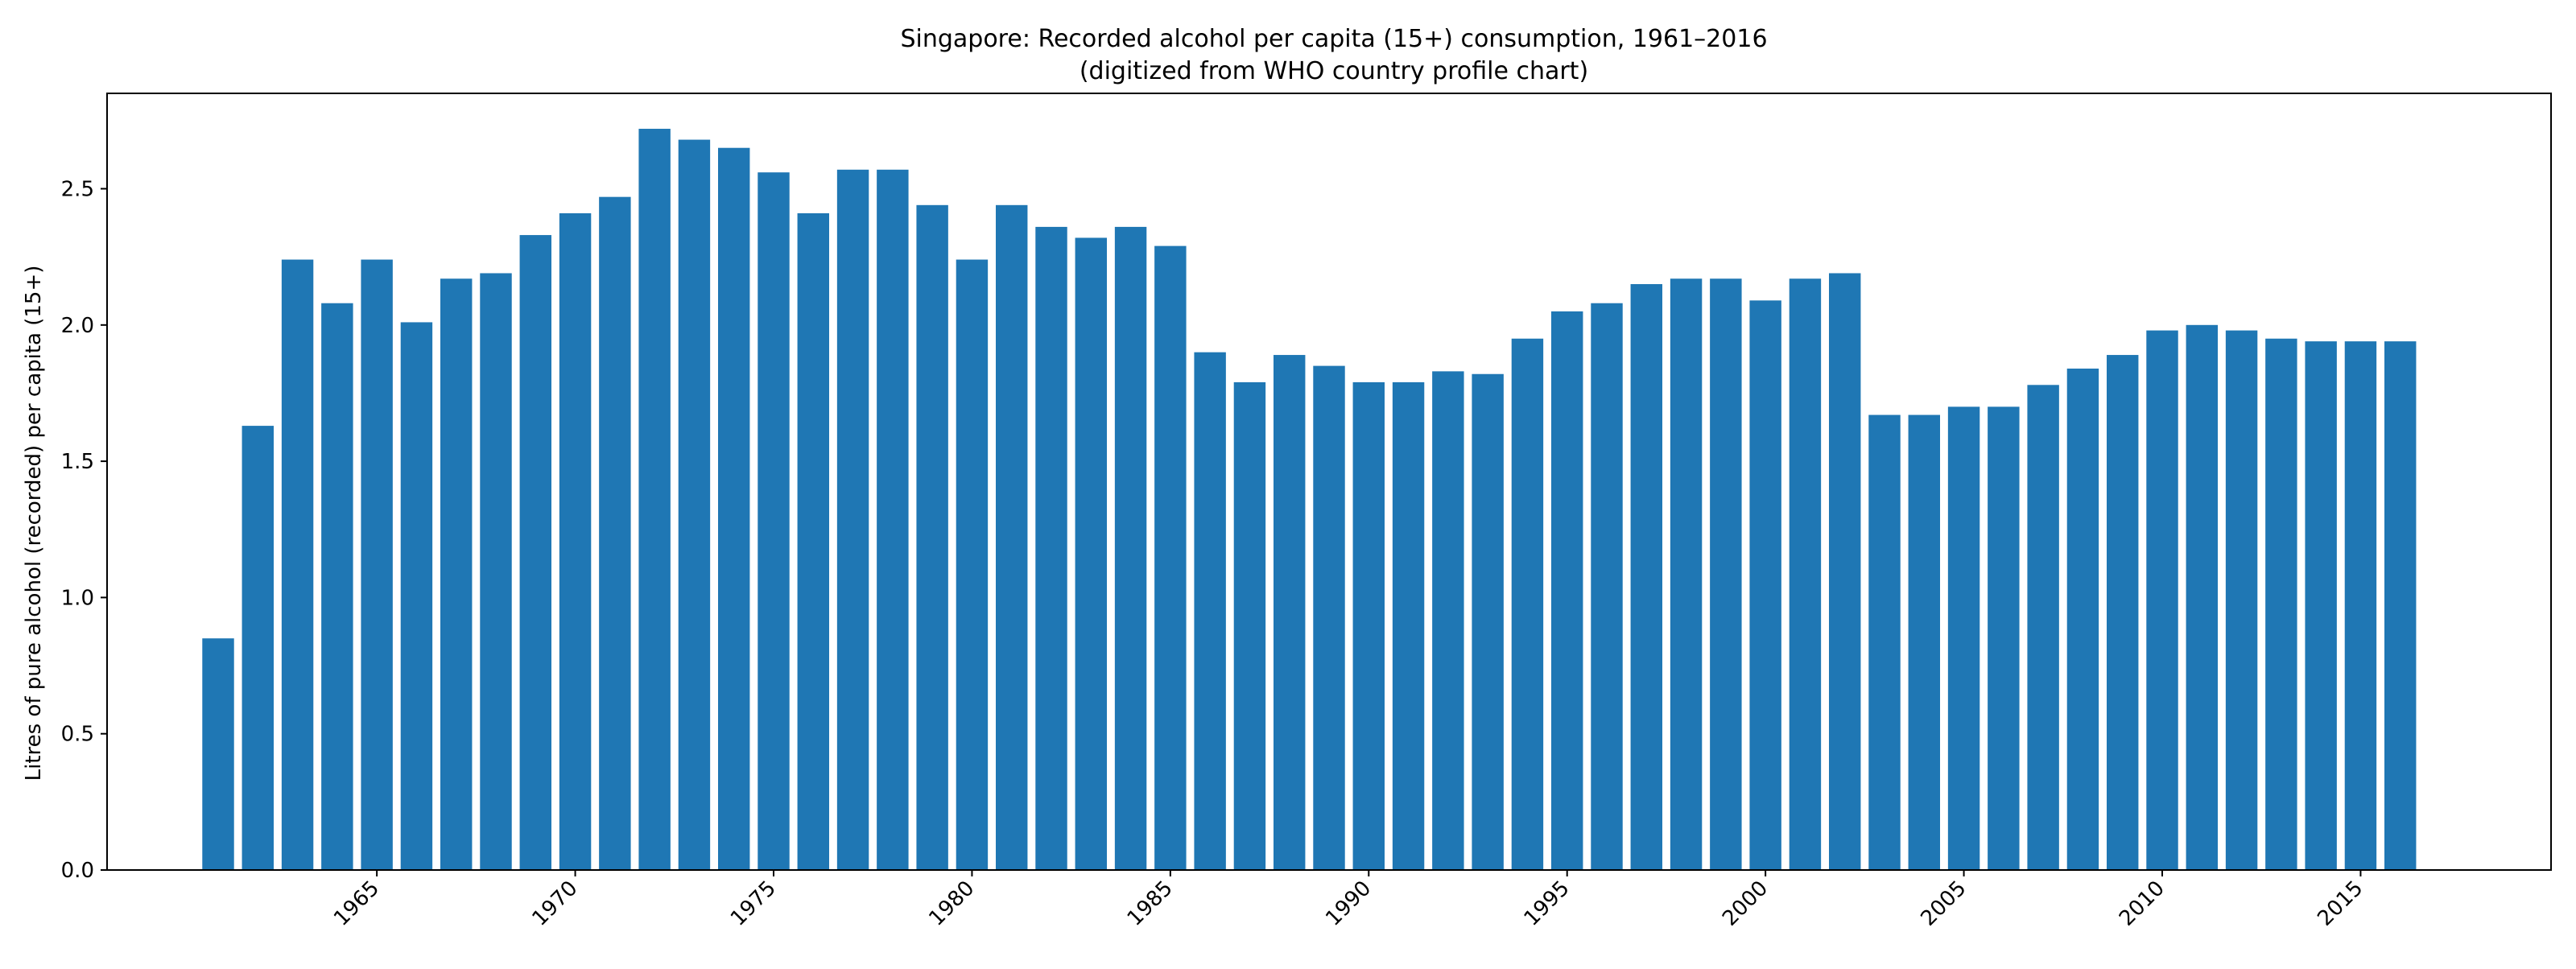 The height and width of the screenshot is (969, 2576). I want to click on x-tick-label: 1985, so click(1150, 903).